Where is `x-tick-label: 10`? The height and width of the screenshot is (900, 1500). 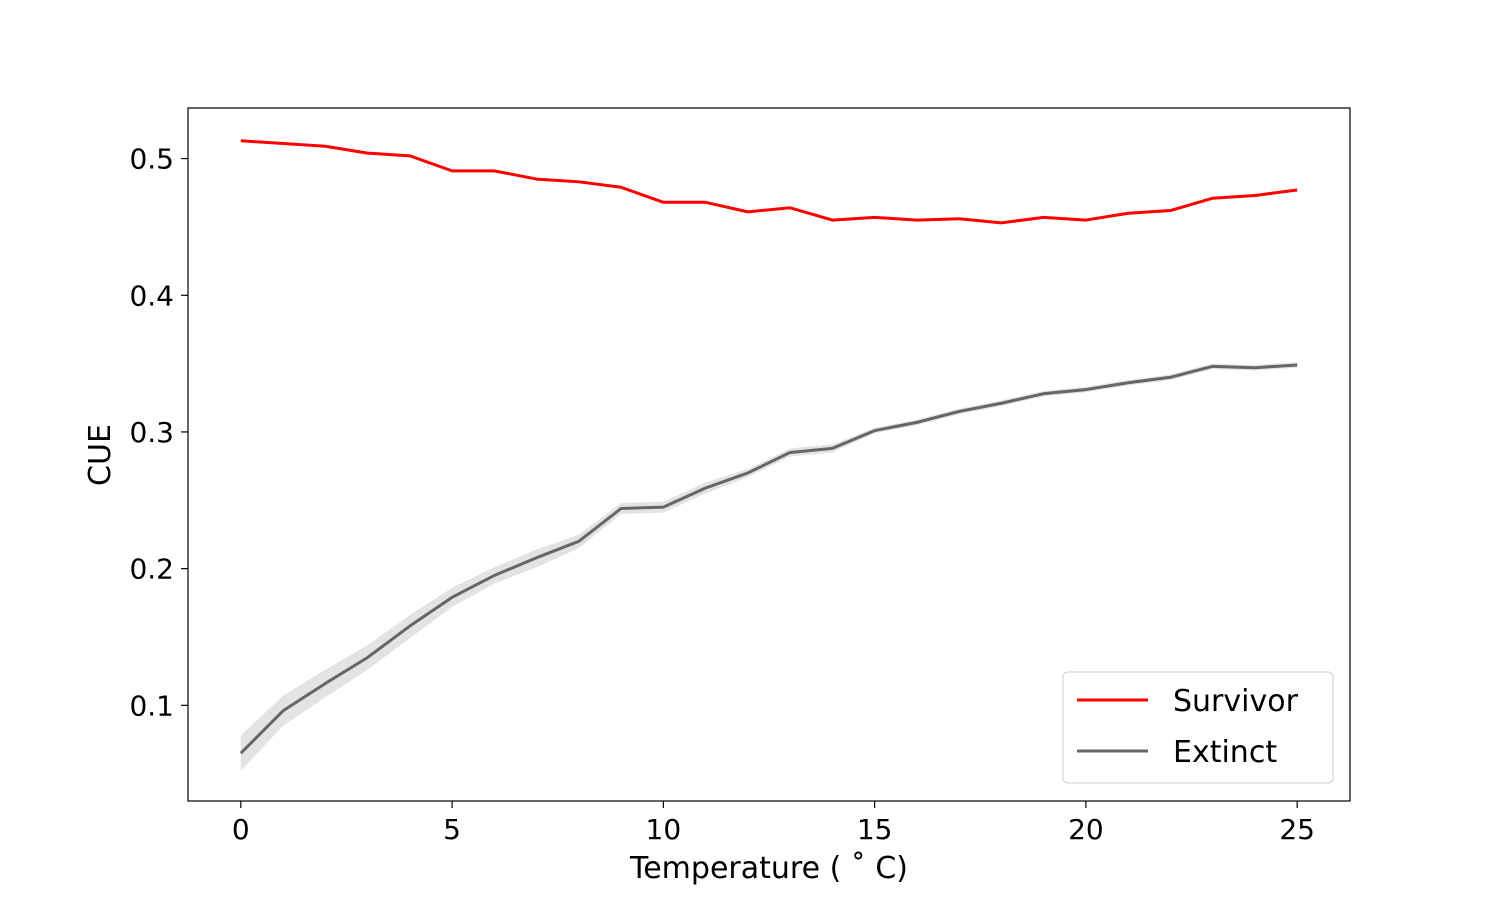
x-tick-label: 10 is located at coordinates (664, 829).